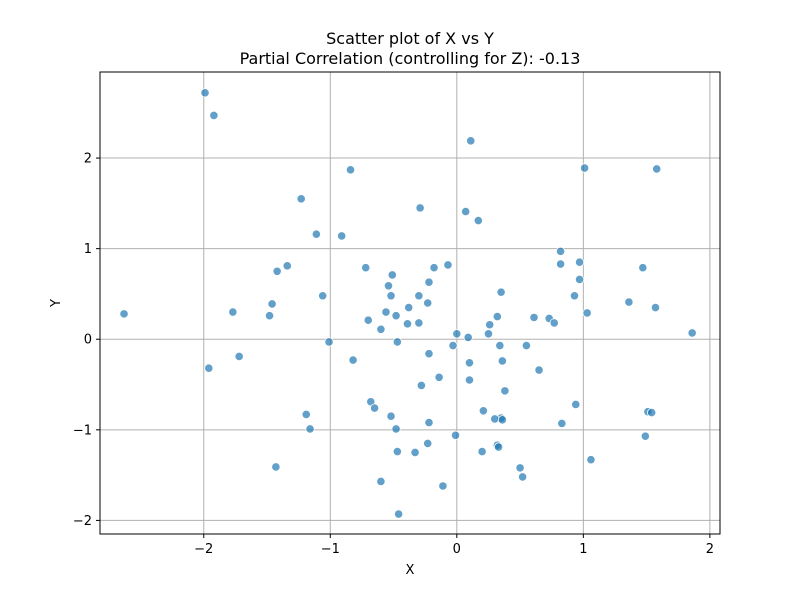  What do you see at coordinates (457, 549) in the screenshot?
I see `x-tick-label: 0` at bounding box center [457, 549].